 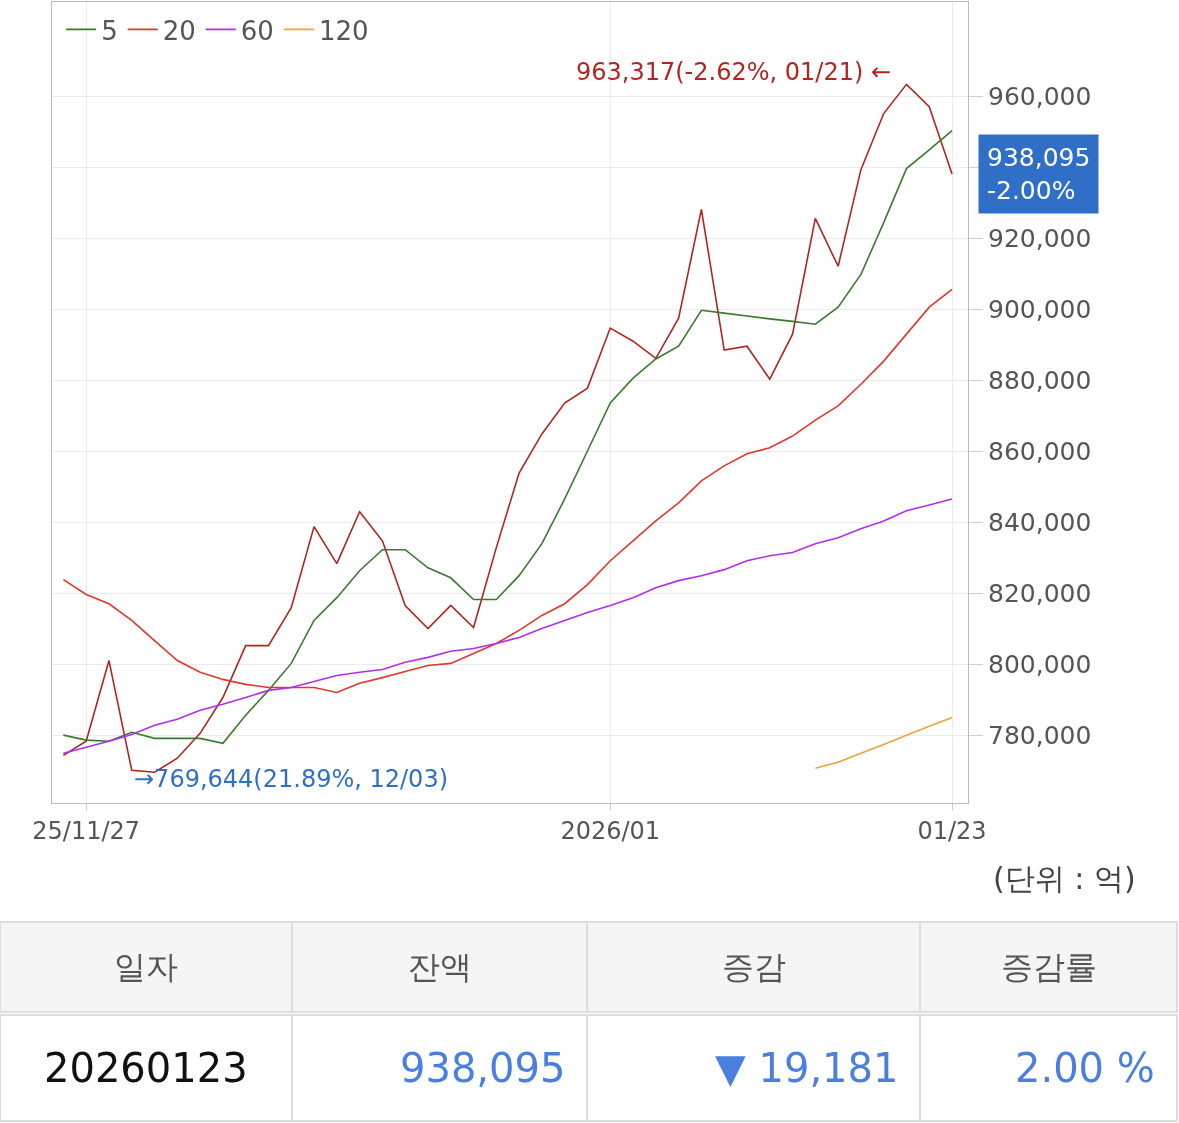 I want to click on legend-label: 60, so click(x=257, y=30).